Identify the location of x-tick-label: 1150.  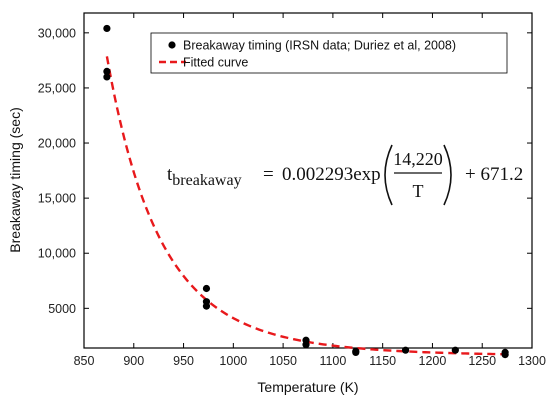
(382, 361).